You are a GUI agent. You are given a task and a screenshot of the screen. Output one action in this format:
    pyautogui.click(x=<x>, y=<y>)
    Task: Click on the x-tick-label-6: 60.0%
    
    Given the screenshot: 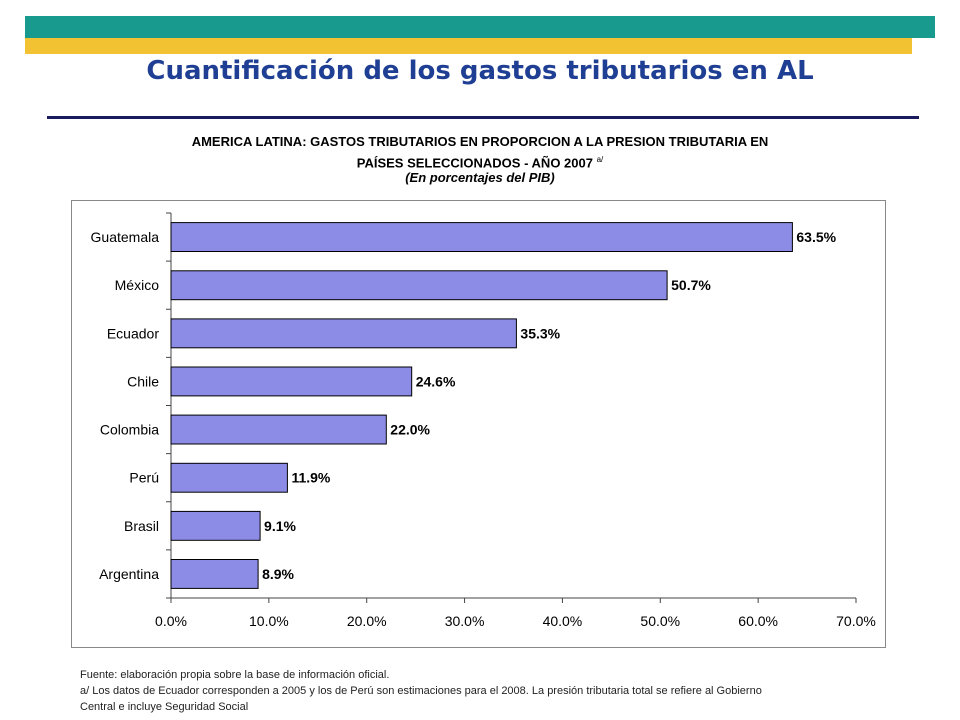 What is the action you would take?
    pyautogui.click(x=758, y=621)
    